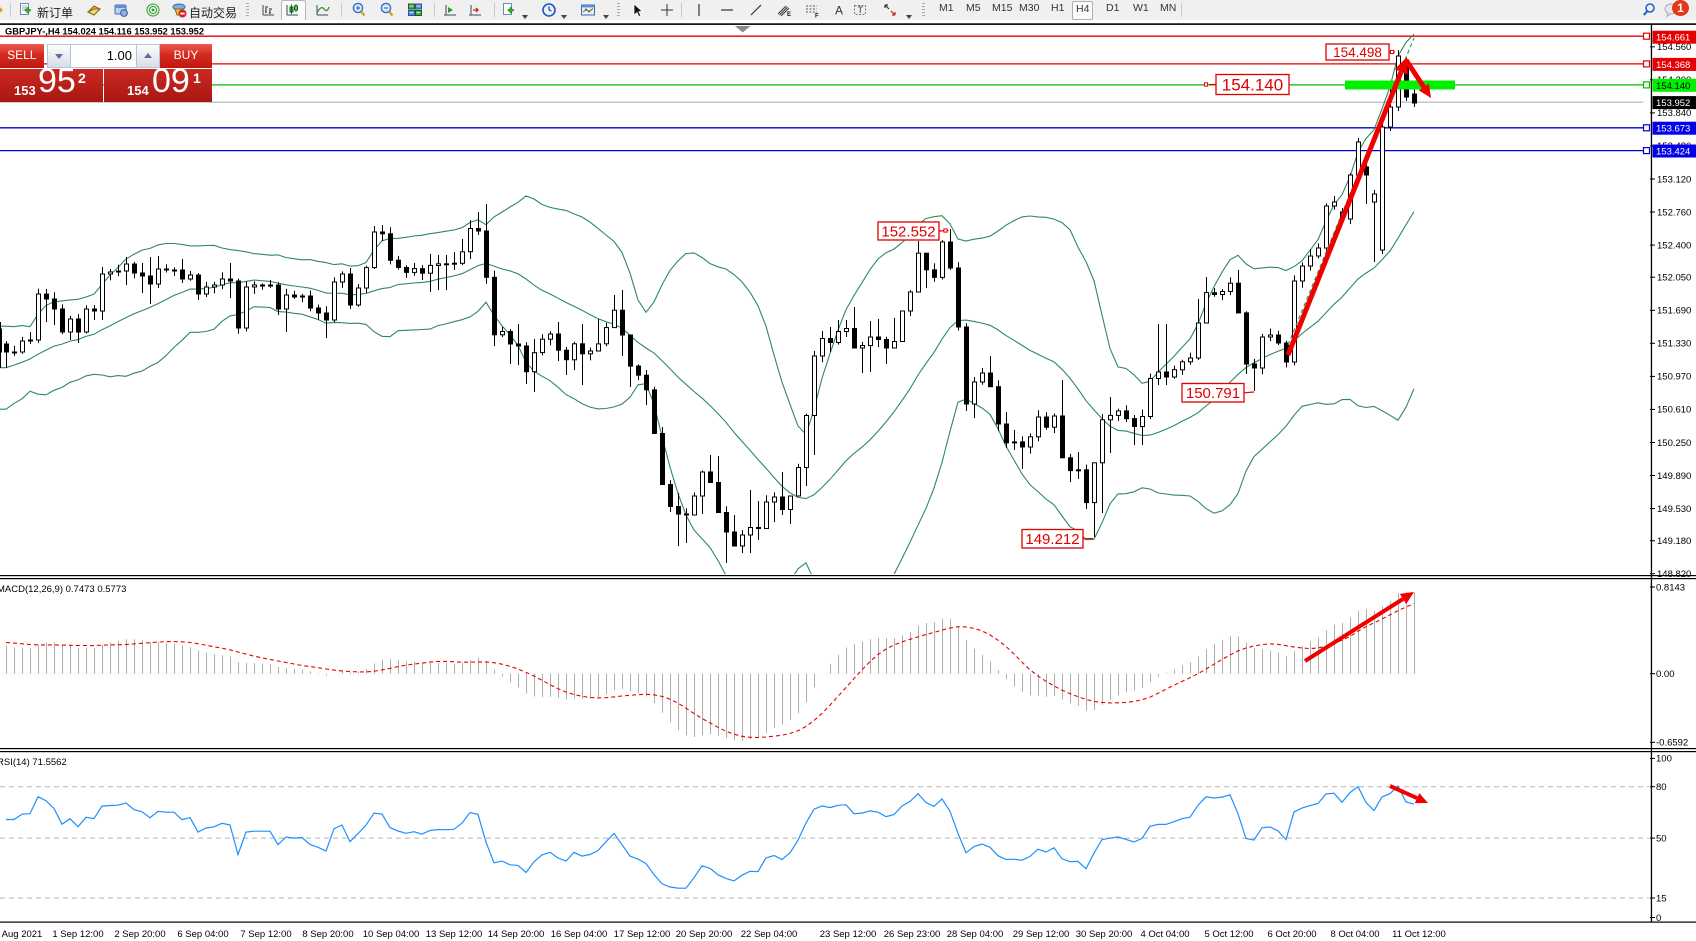 Image resolution: width=1696 pixels, height=941 pixels. What do you see at coordinates (1357, 52) in the screenshot?
I see `svg-text: 154.498` at bounding box center [1357, 52].